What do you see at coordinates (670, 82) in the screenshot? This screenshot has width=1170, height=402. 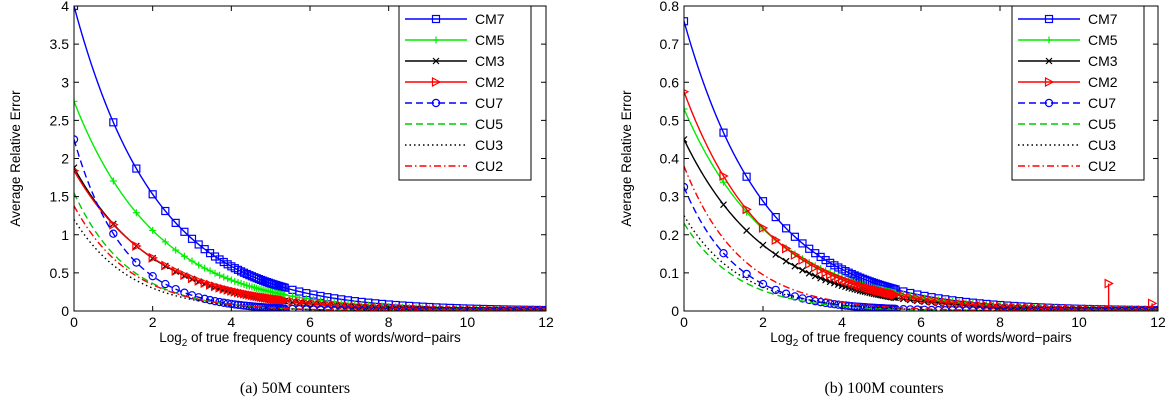 I see `y-tick-label: 0.6` at bounding box center [670, 82].